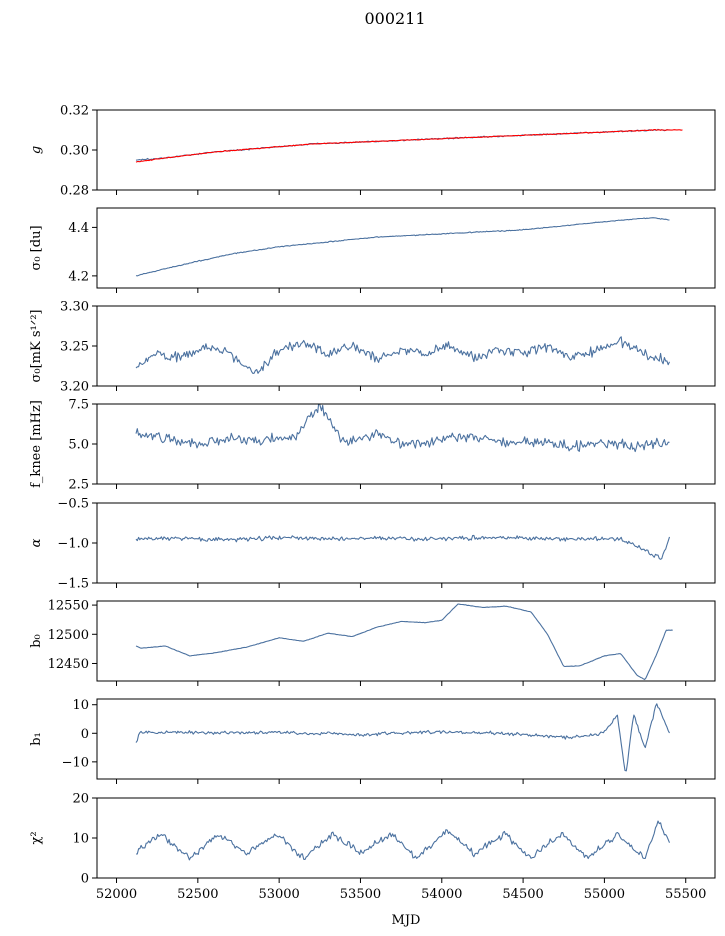 The image size is (725, 936). I want to click on y-tick-label-4-2: 5.0, so click(78, 445).